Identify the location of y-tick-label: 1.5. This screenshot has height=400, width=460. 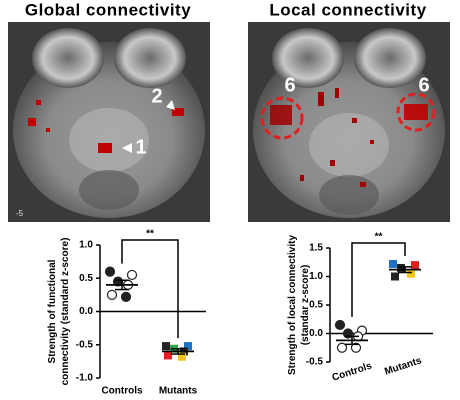
(316, 248).